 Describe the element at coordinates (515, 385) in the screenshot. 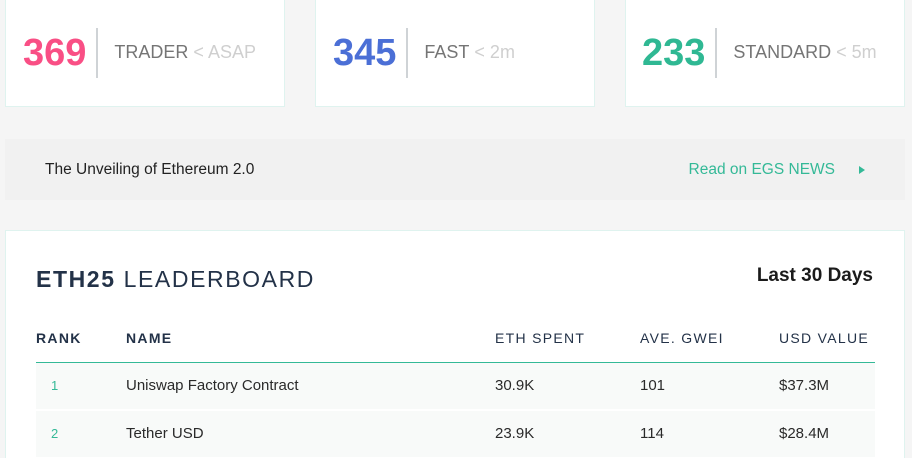

I see `eth-spent-cell: 30.9K` at that location.